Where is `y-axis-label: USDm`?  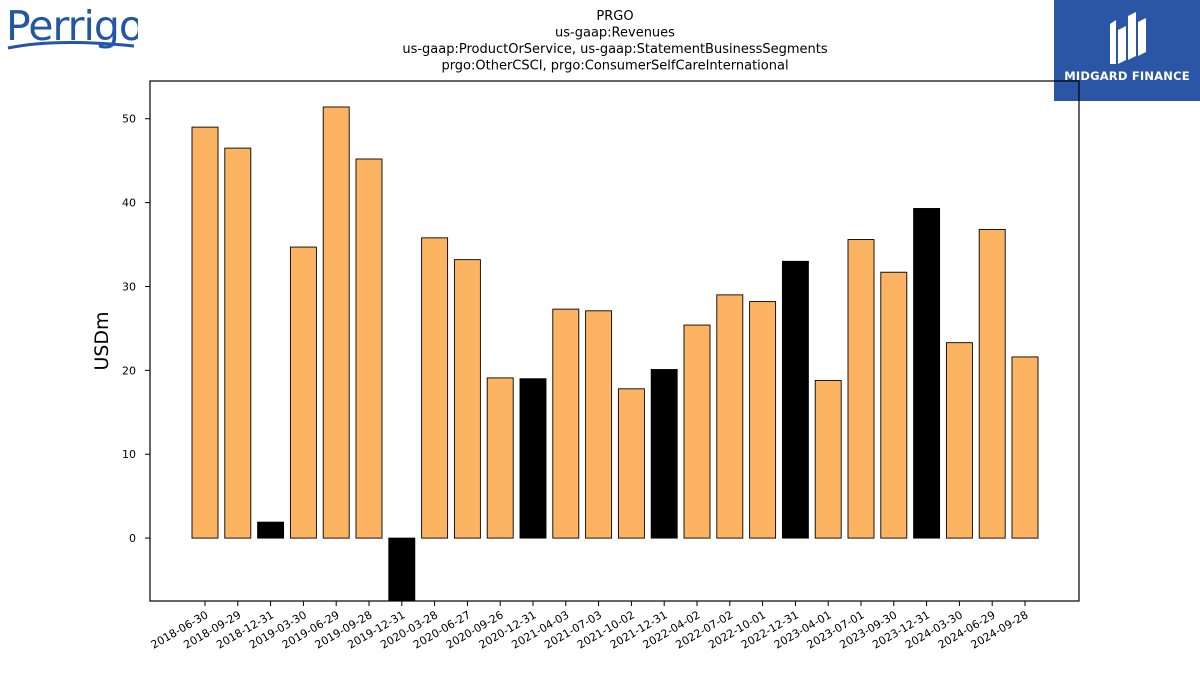
y-axis-label: USDm is located at coordinates (102, 340).